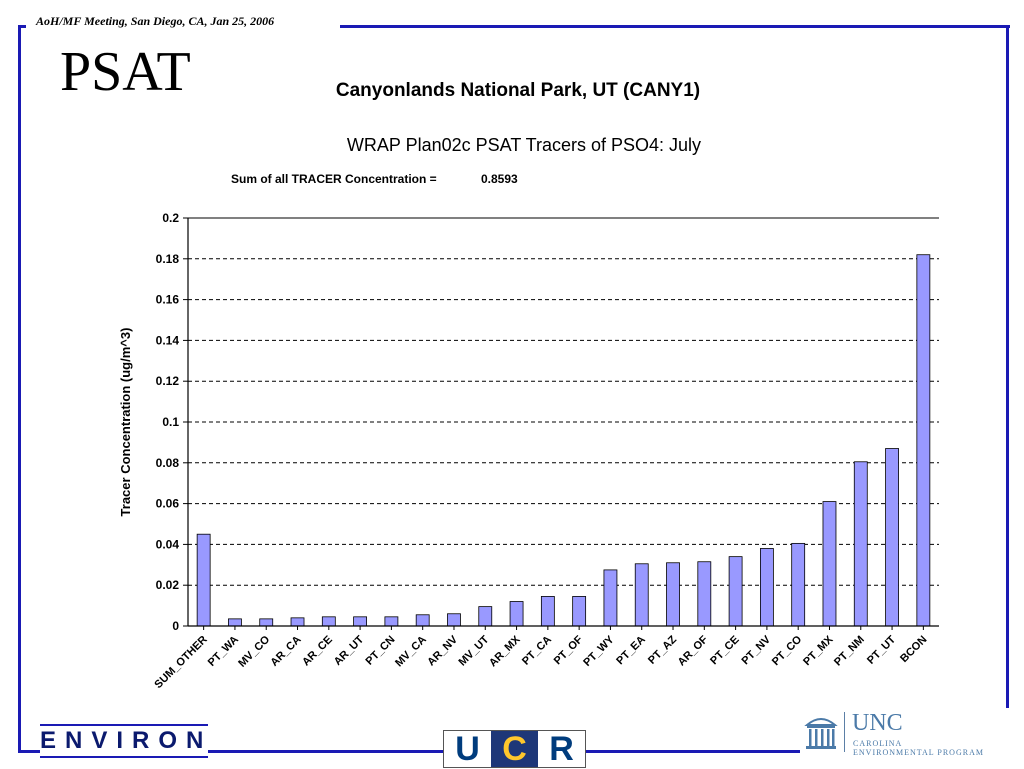 The width and height of the screenshot is (1024, 769). Describe the element at coordinates (499, 179) in the screenshot. I see `sum-value: 0.8593` at that location.